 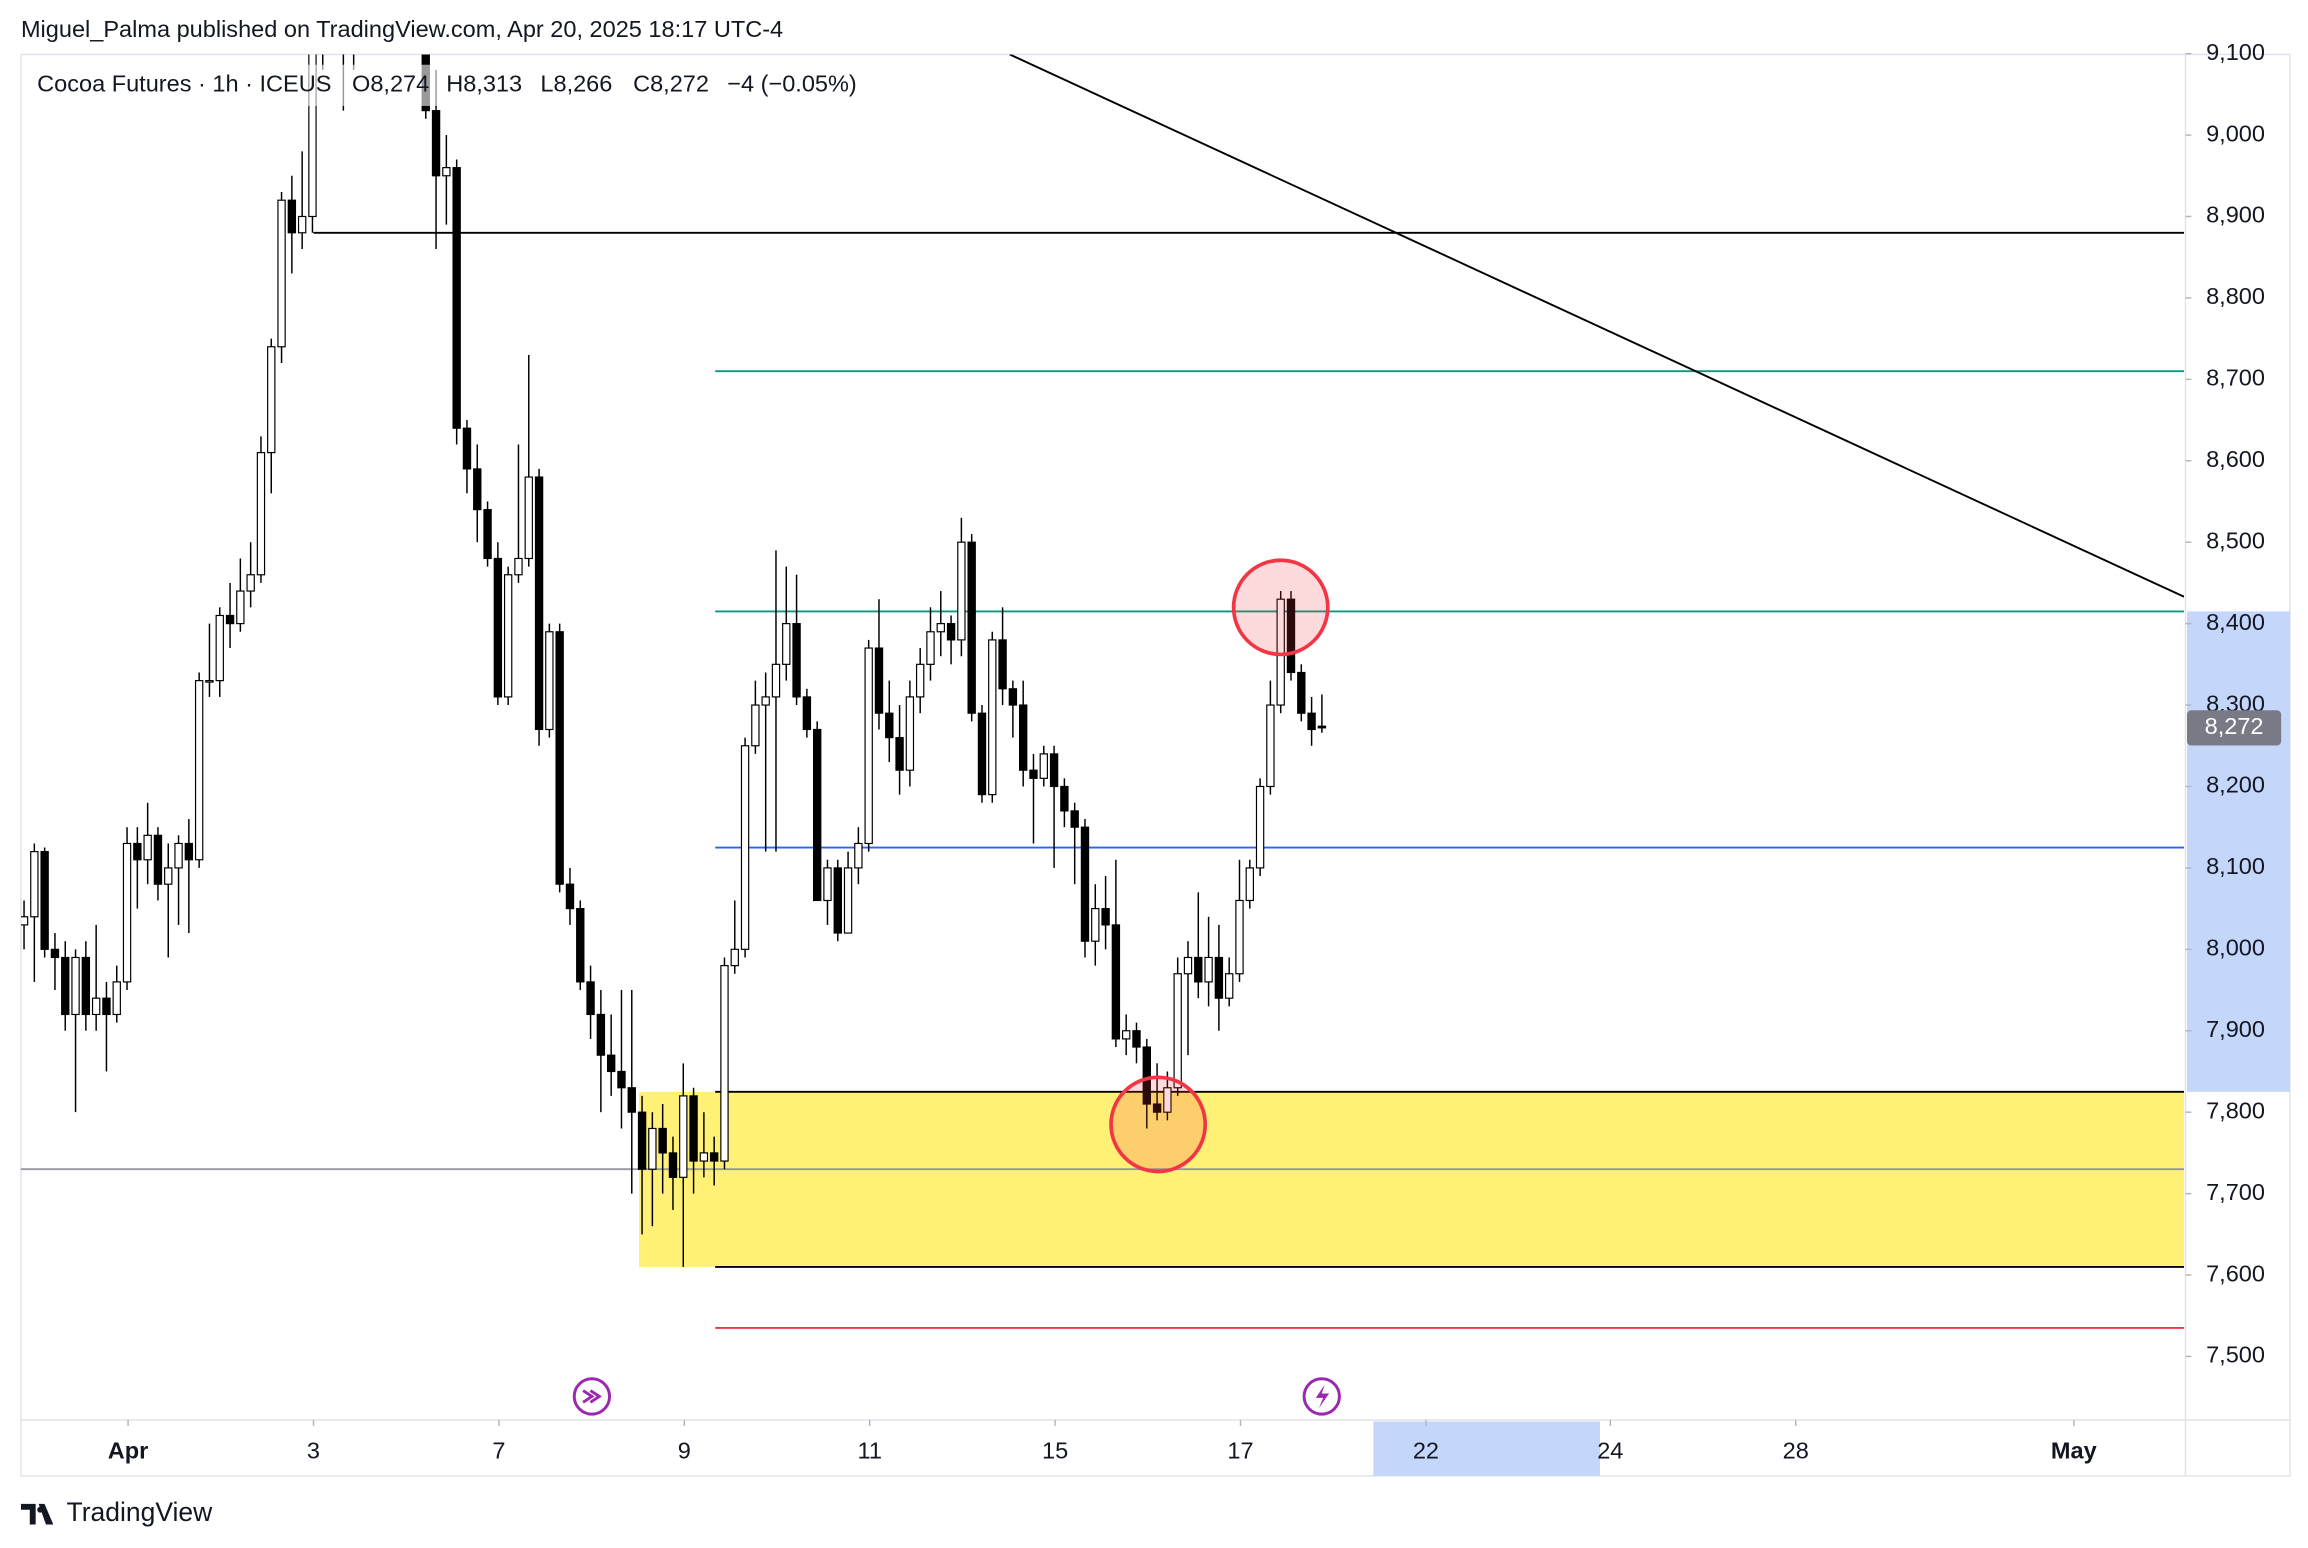 What do you see at coordinates (2235, 1110) in the screenshot?
I see `y-tick-label: 7,800` at bounding box center [2235, 1110].